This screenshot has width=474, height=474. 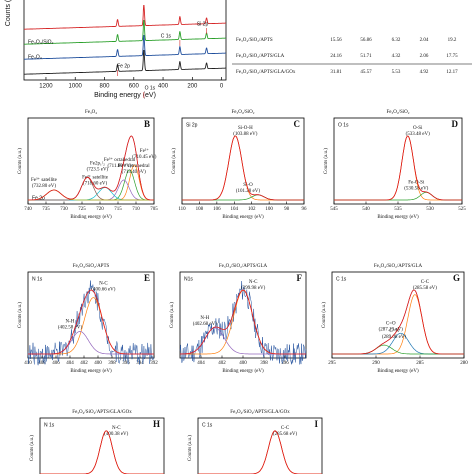 I want to click on table-cell: 15.56, so click(x=336, y=40).